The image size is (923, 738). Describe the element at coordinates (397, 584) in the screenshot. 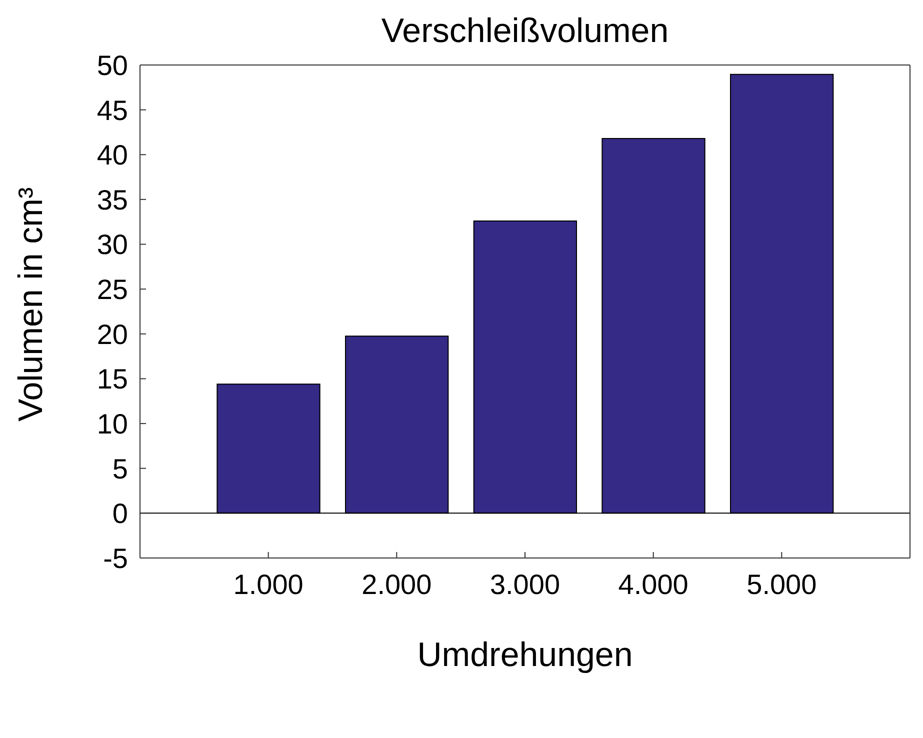

I see `x-tick-label: 2.000` at that location.